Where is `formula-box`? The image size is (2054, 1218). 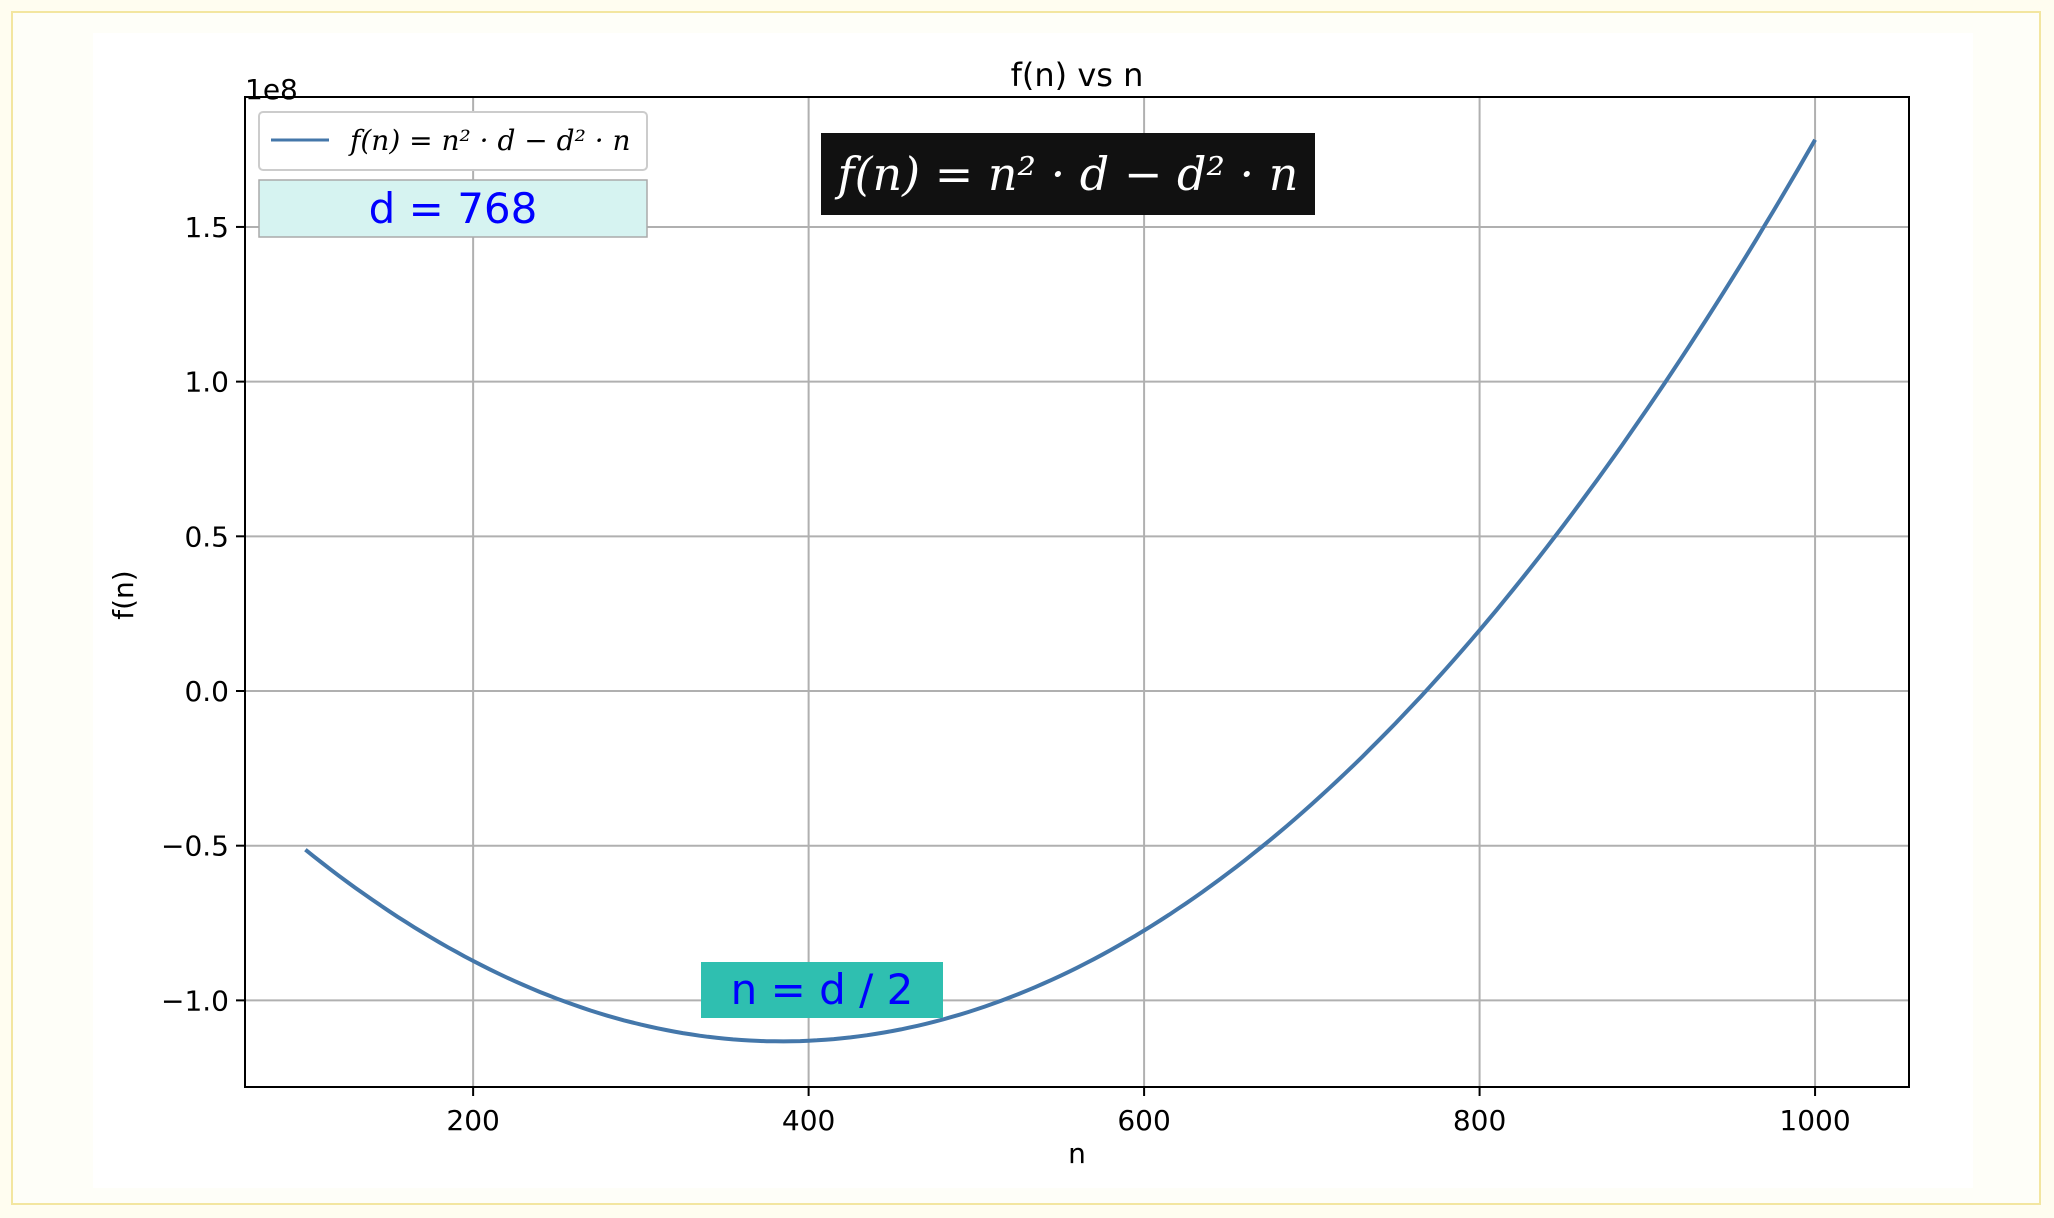 formula-box is located at coordinates (1068, 174).